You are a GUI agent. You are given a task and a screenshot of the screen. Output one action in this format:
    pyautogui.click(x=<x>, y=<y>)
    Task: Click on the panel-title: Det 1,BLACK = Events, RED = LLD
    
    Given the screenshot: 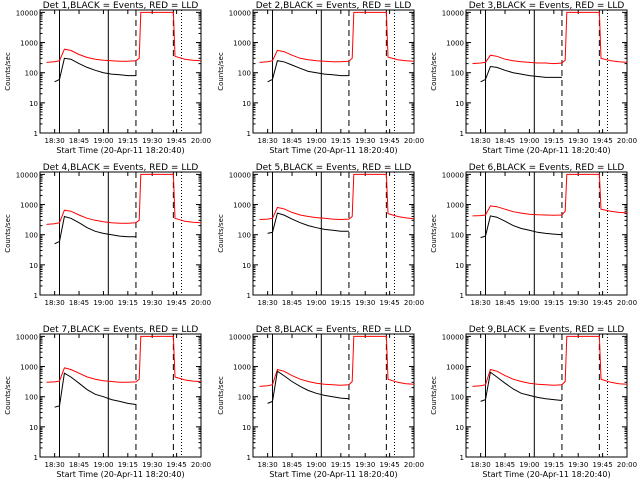 What is the action you would take?
    pyautogui.click(x=121, y=6)
    